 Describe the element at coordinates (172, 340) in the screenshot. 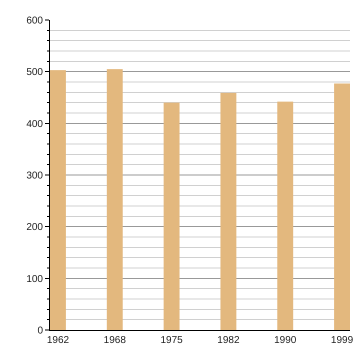

I see `x-tick-label: 1975` at that location.